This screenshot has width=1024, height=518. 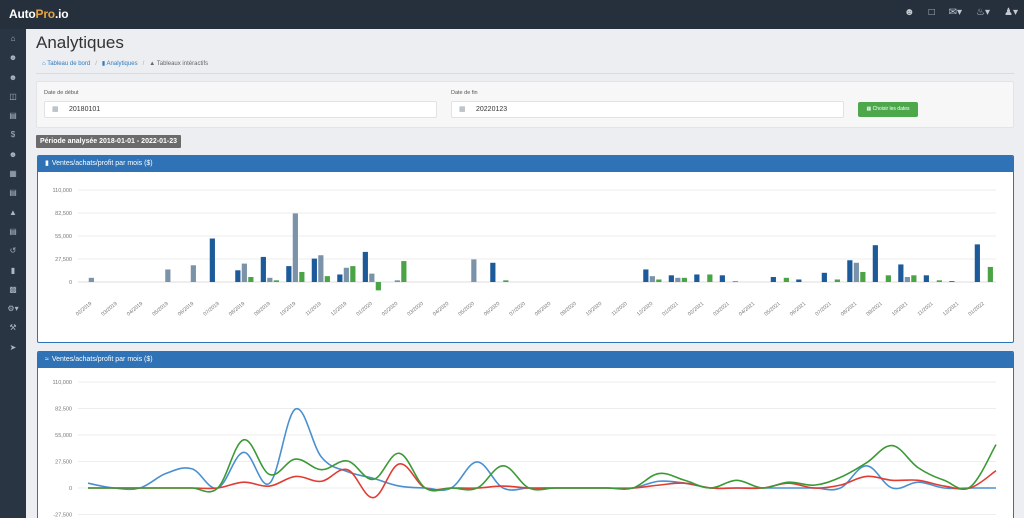 I want to click on x-tick-label: 04/2021, so click(x=747, y=309).